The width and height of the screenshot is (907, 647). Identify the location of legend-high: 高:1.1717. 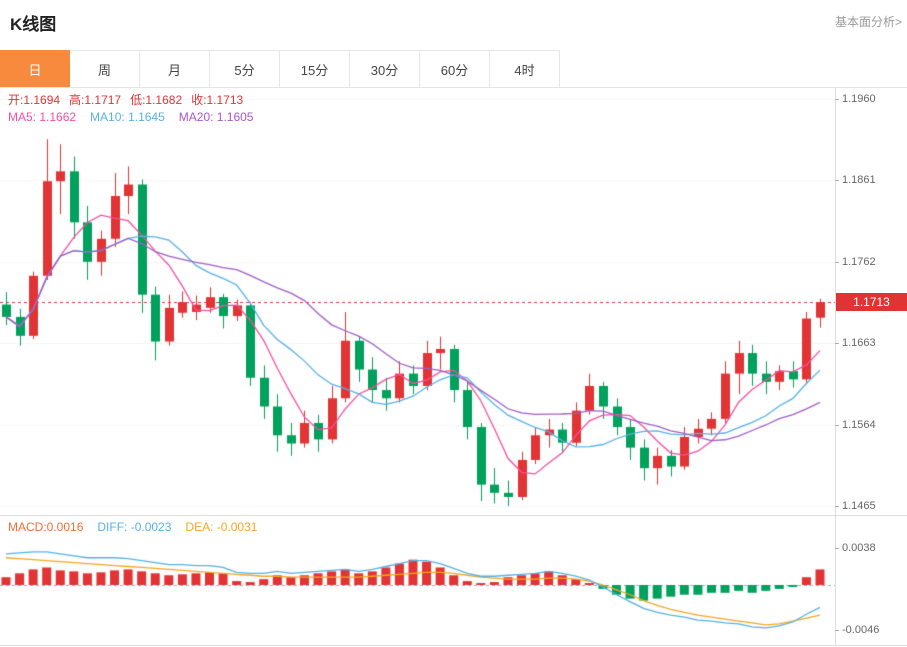
(95, 100).